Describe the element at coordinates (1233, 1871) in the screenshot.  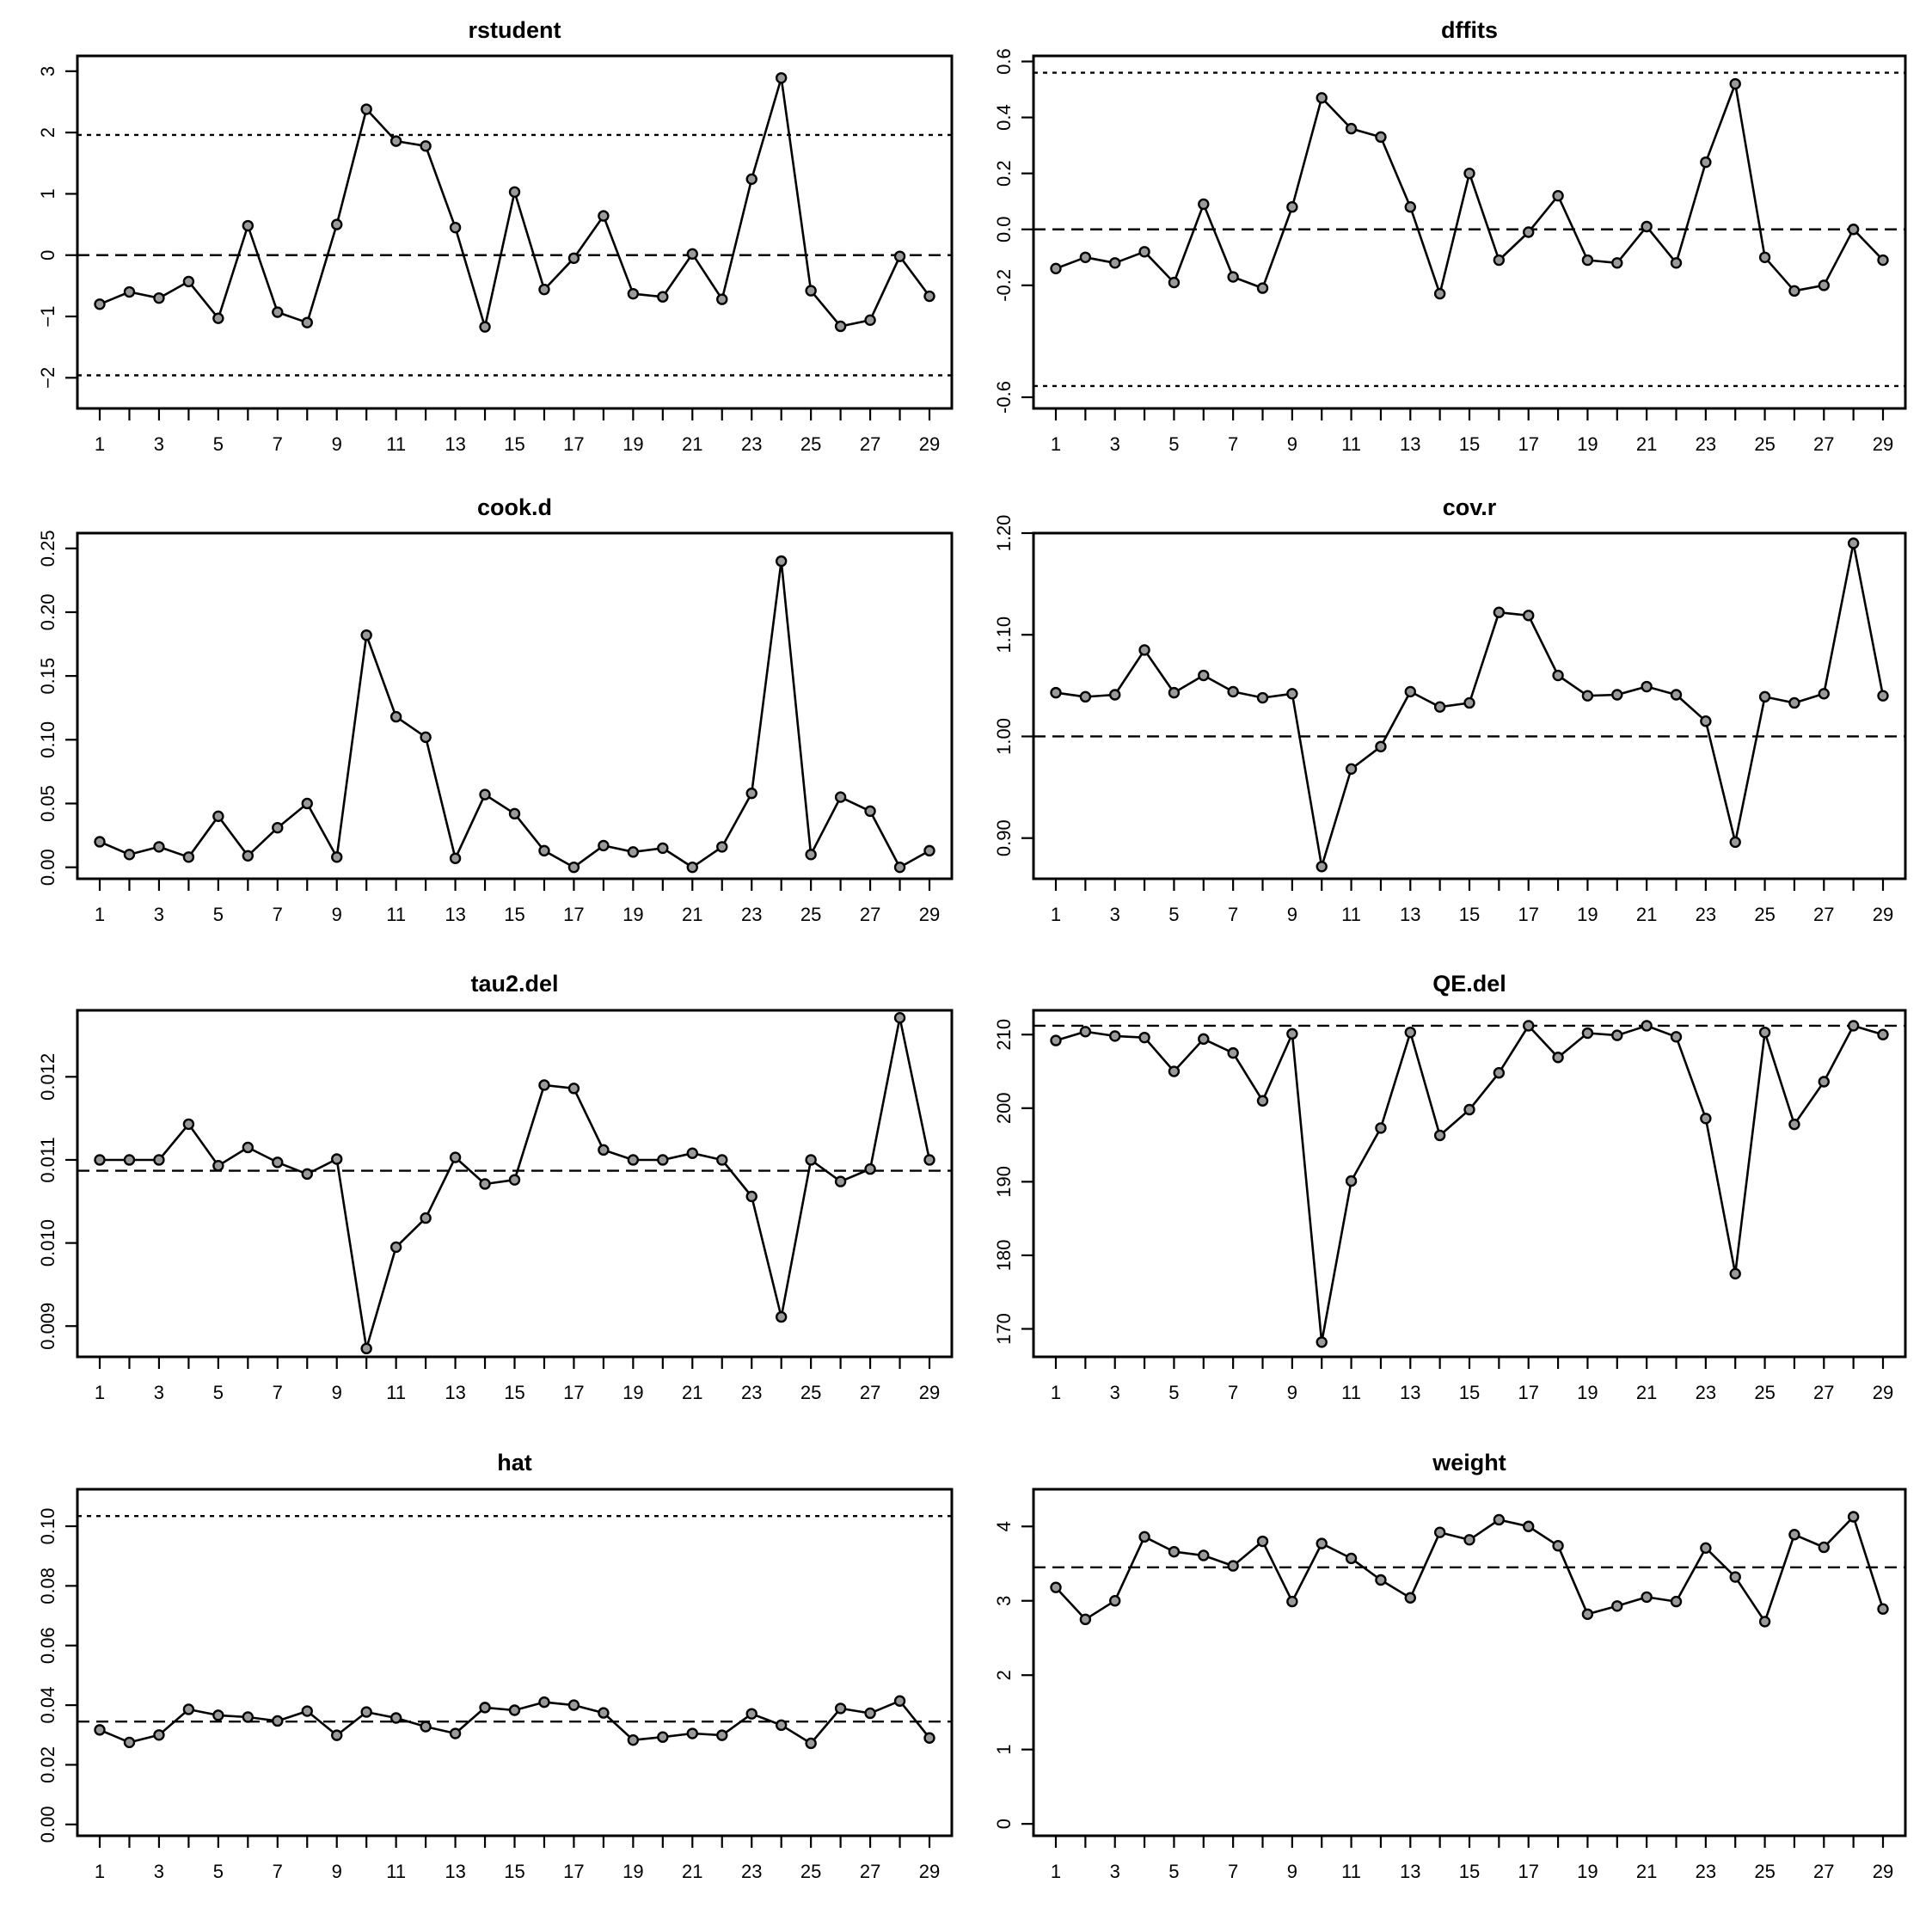
I see `x-tick-label-weight-7: 7` at that location.